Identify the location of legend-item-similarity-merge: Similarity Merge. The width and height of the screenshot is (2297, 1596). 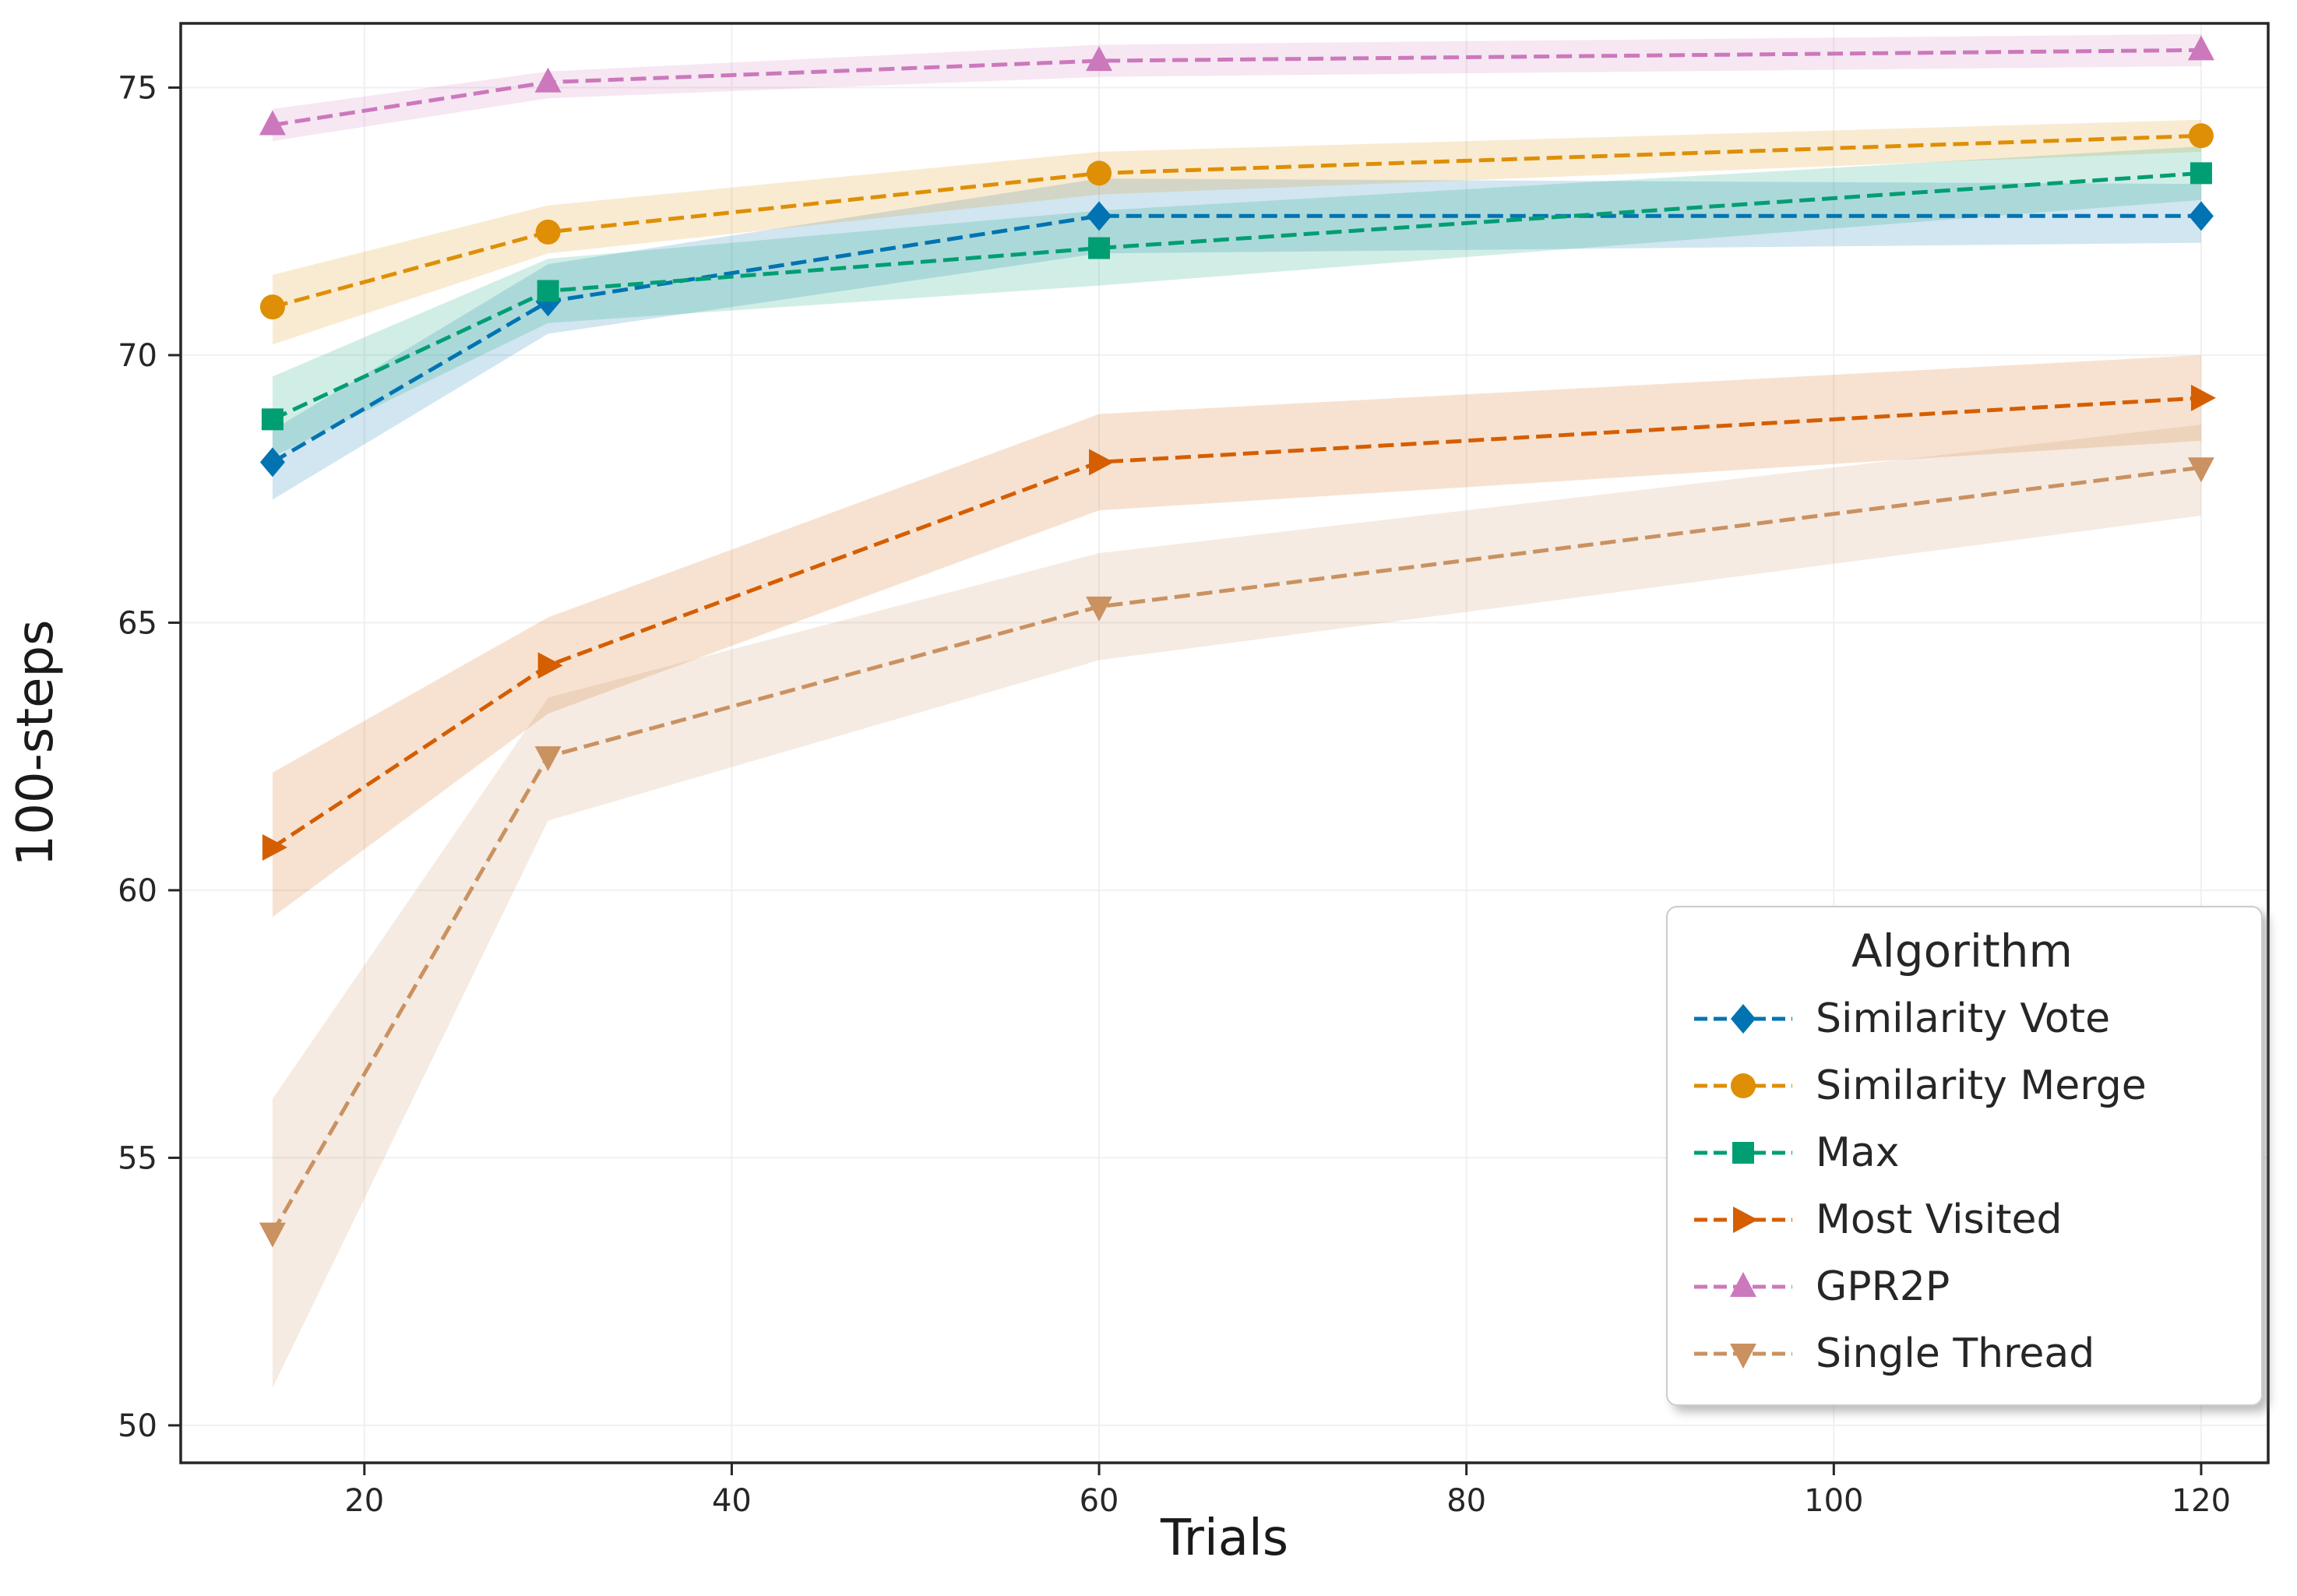
(1962, 1085).